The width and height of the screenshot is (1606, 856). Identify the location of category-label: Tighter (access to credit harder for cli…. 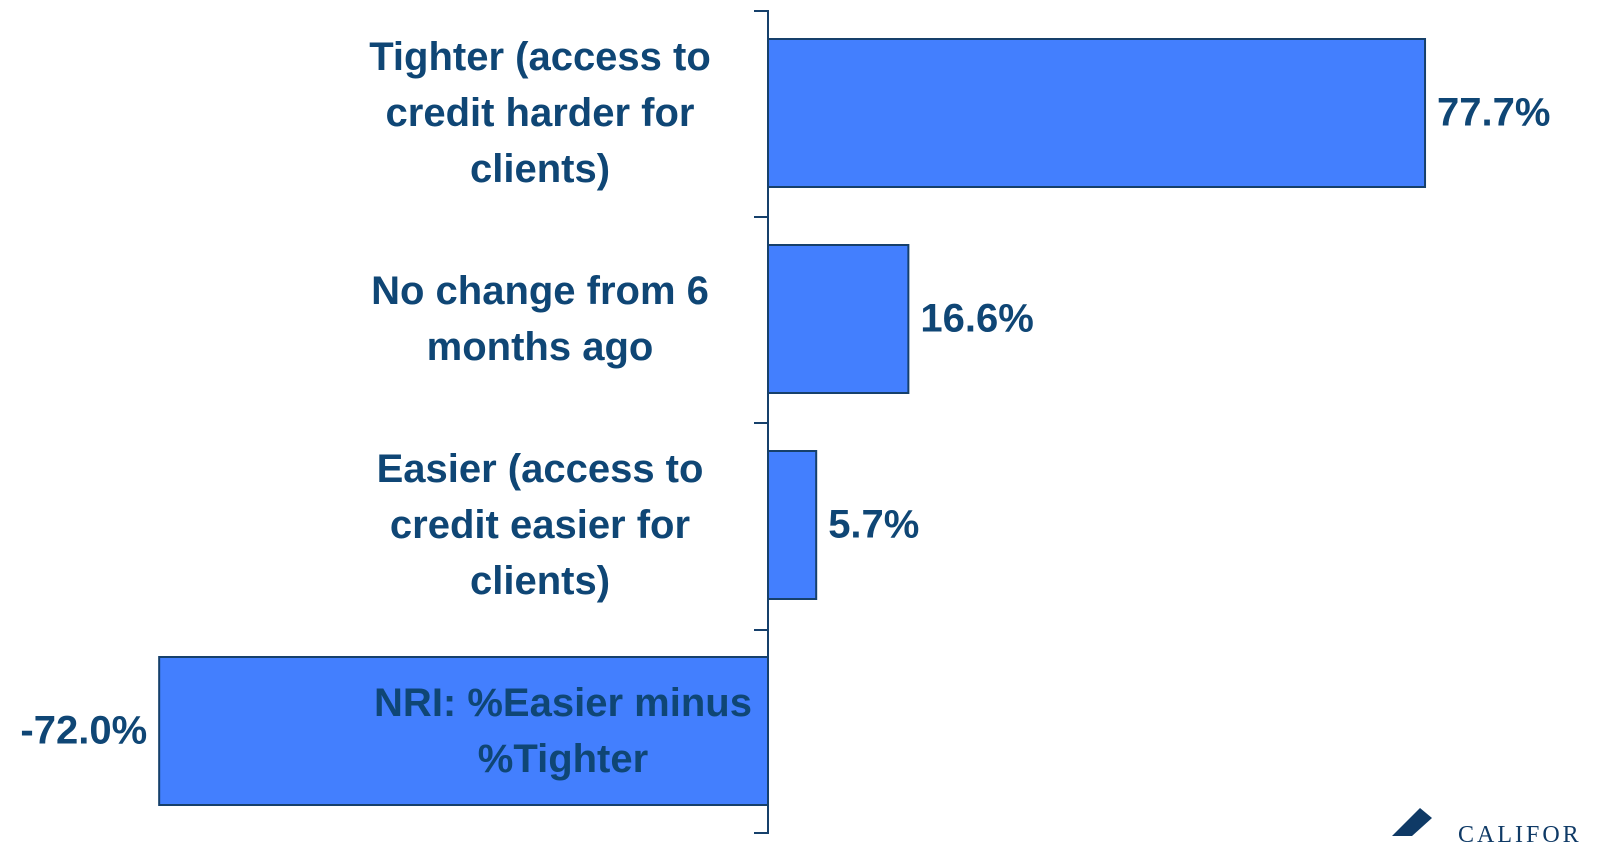
(540, 113).